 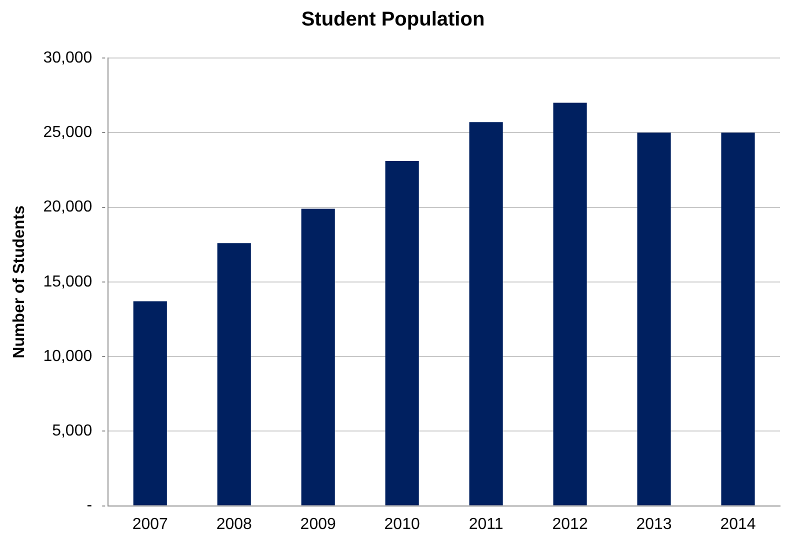 What do you see at coordinates (234, 524) in the screenshot?
I see `x-tick-label: 2008` at bounding box center [234, 524].